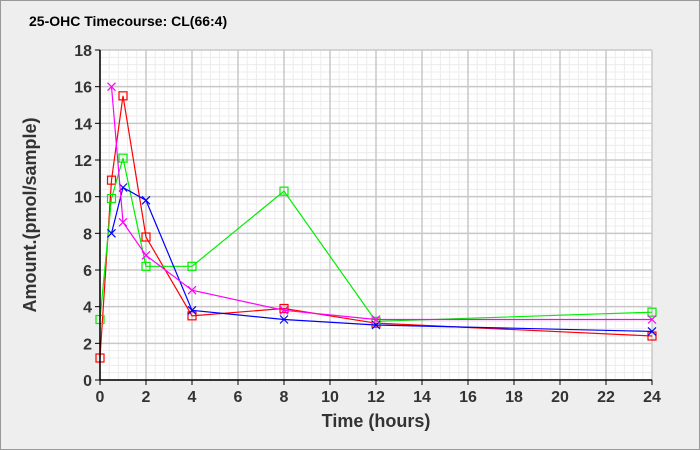  What do you see at coordinates (83, 198) in the screenshot?
I see `y-tick-label: 10` at bounding box center [83, 198].